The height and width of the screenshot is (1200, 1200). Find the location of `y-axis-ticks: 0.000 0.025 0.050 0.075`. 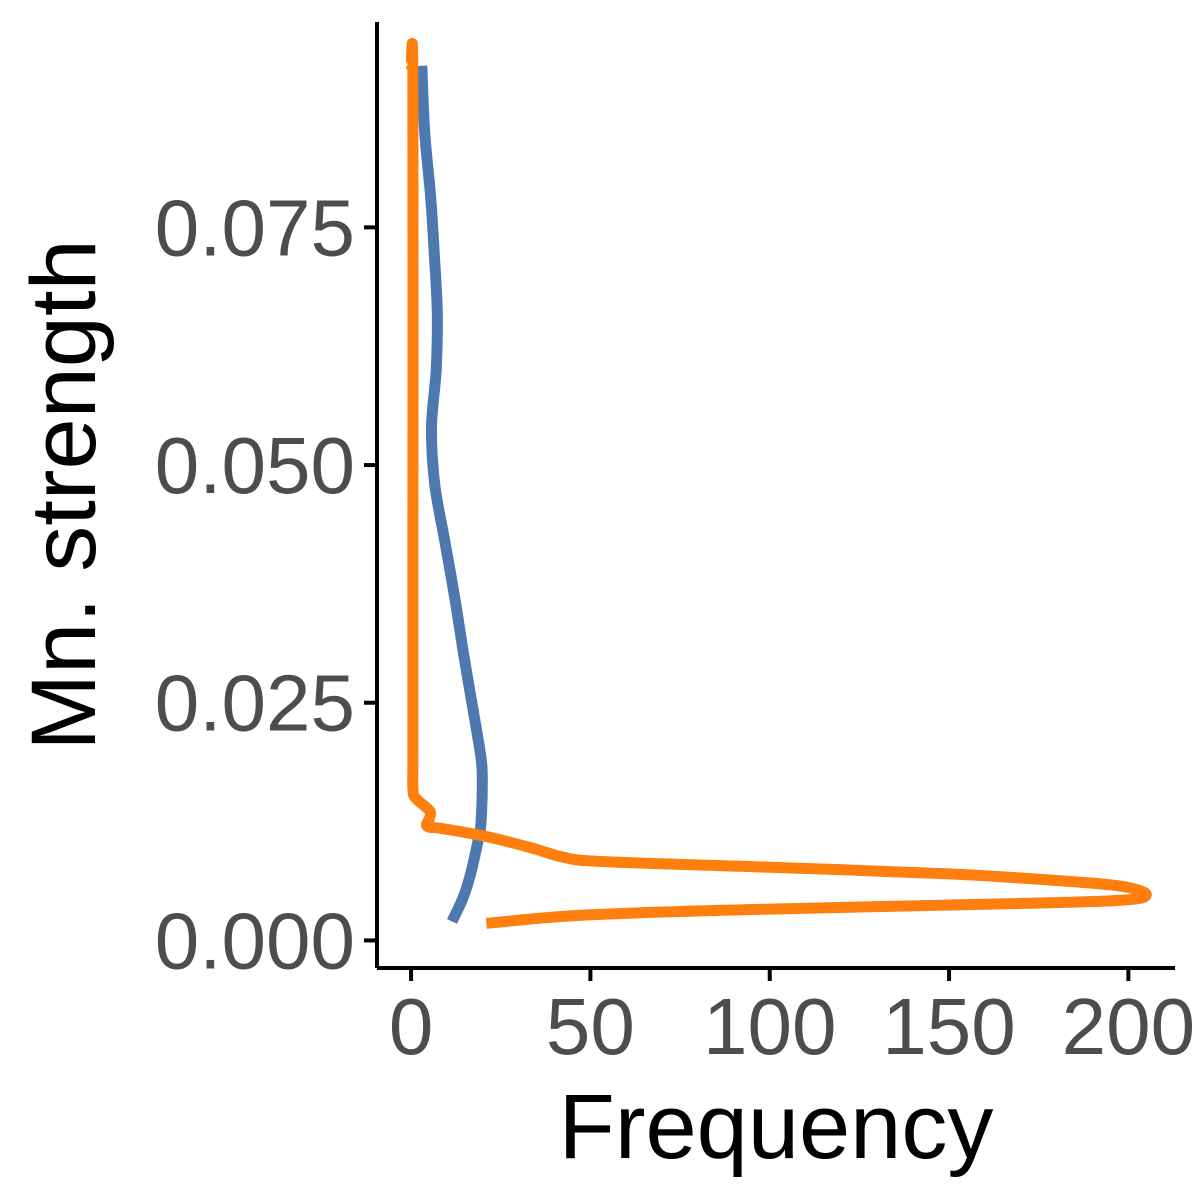

y-axis-ticks: 0.000 0.025 0.050 0.075 is located at coordinates (266, 584).